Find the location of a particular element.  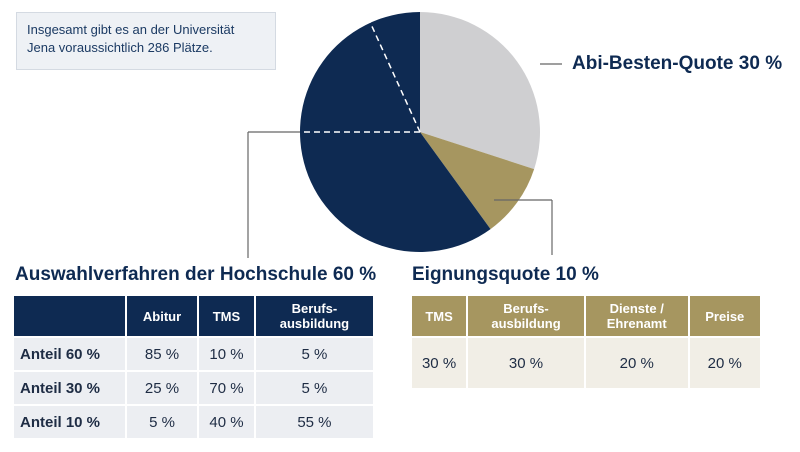

pie-dashed-divider is located at coordinates (395, 77).